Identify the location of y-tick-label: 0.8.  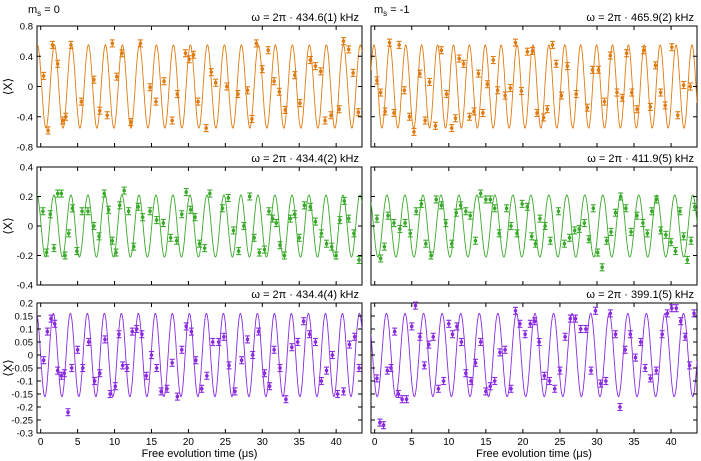
(26, 27).